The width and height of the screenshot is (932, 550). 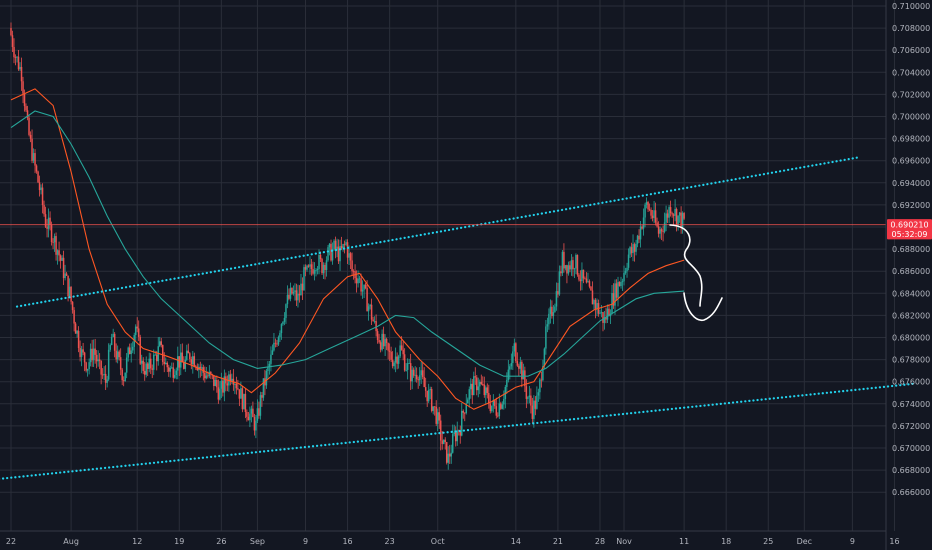 I want to click on y-tick-label: 0.710000, so click(x=911, y=6).